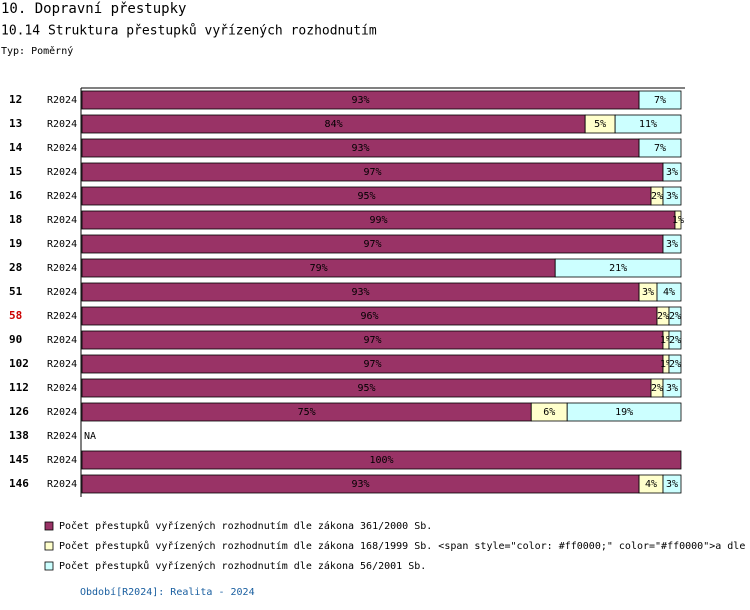 Image resolution: width=750 pixels, height=610 pixels. What do you see at coordinates (19, 483) in the screenshot?
I see `category-label: 146` at bounding box center [19, 483].